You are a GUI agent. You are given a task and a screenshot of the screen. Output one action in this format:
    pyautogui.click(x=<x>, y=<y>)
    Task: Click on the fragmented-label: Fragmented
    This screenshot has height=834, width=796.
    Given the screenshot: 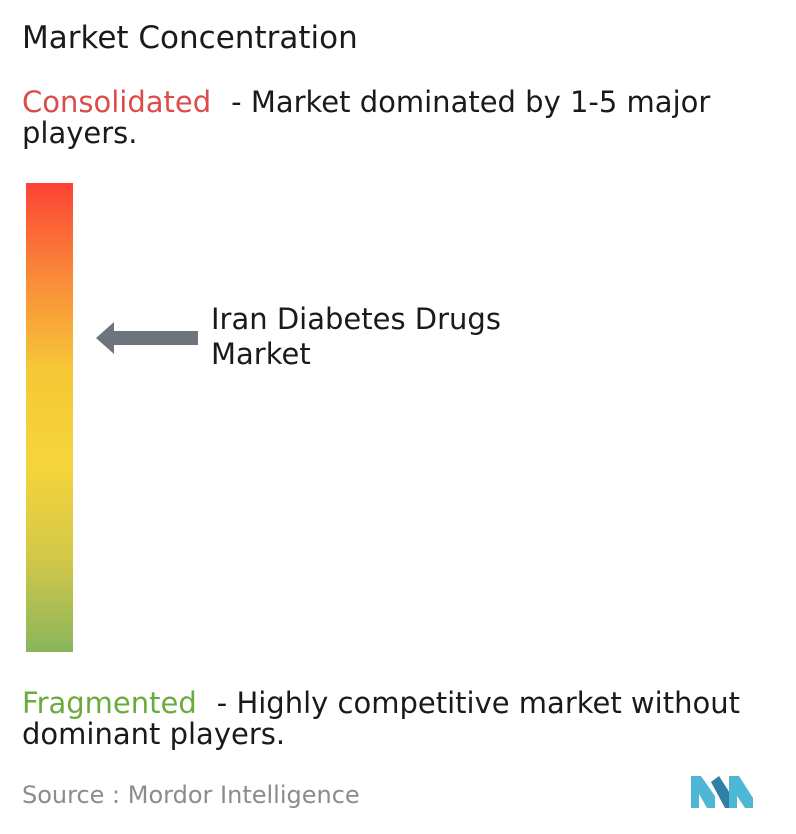 What is the action you would take?
    pyautogui.click(x=109, y=703)
    